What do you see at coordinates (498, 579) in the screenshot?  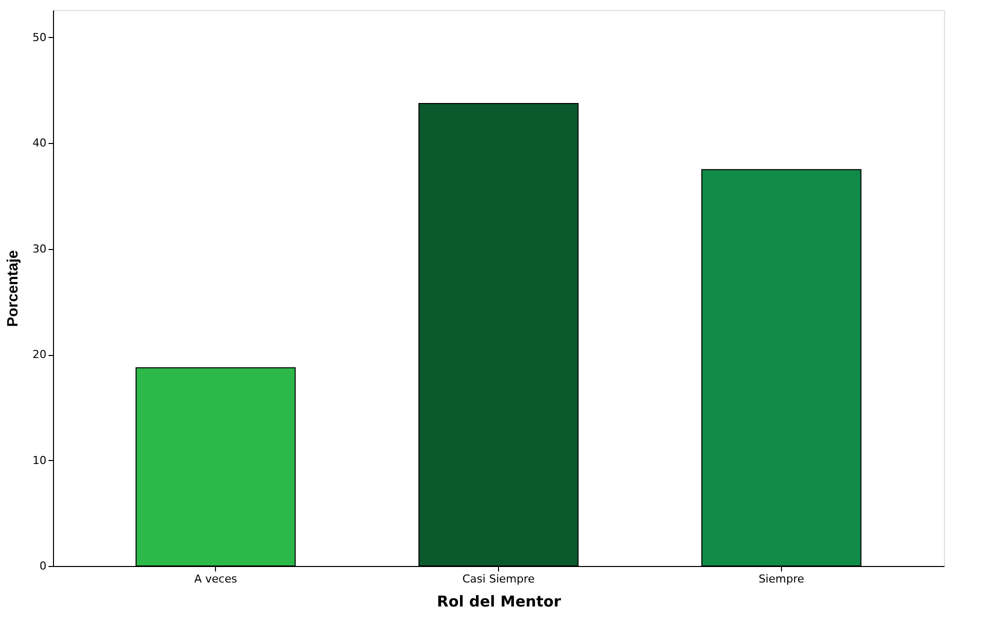 I see `x-tick-label: Casi Siempre` at bounding box center [498, 579].